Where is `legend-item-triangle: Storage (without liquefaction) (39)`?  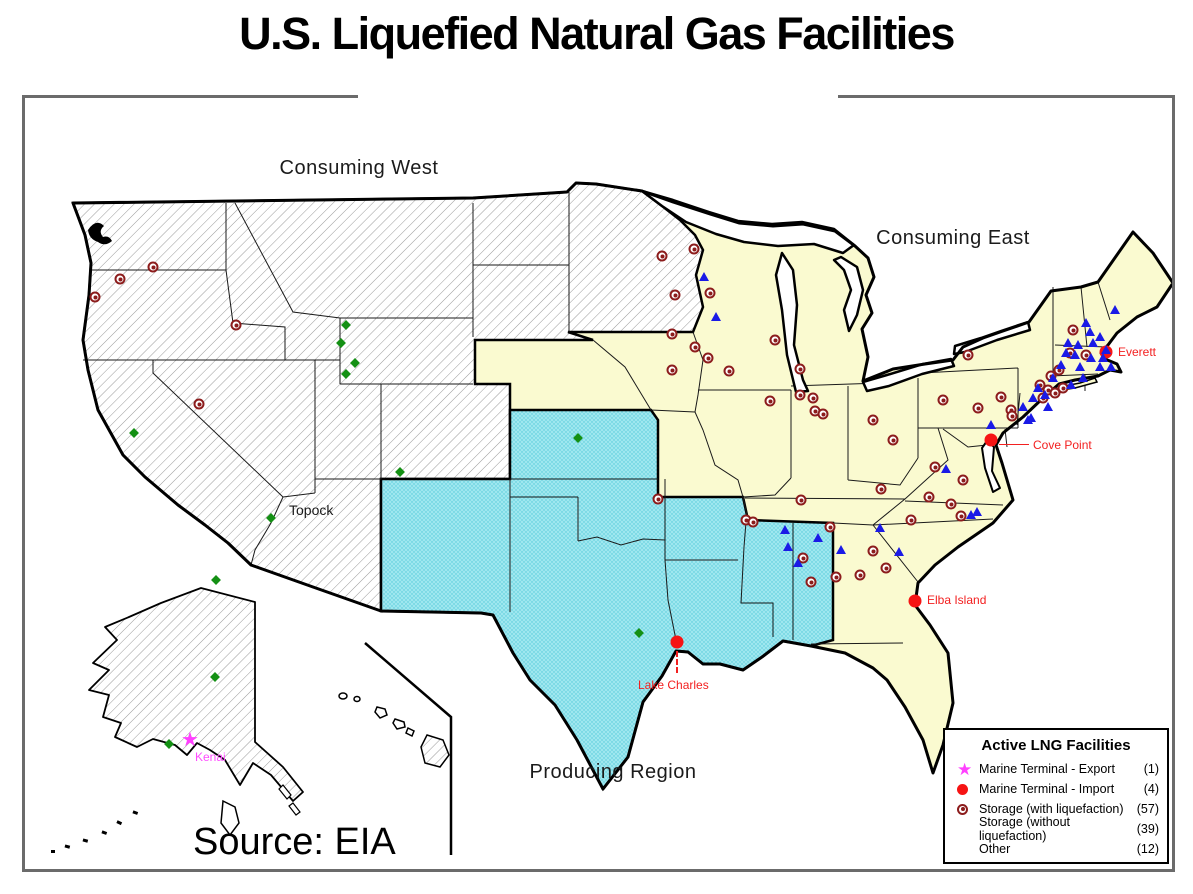 legend-item-triangle: Storage (without liquefaction) (39) is located at coordinates (1056, 829).